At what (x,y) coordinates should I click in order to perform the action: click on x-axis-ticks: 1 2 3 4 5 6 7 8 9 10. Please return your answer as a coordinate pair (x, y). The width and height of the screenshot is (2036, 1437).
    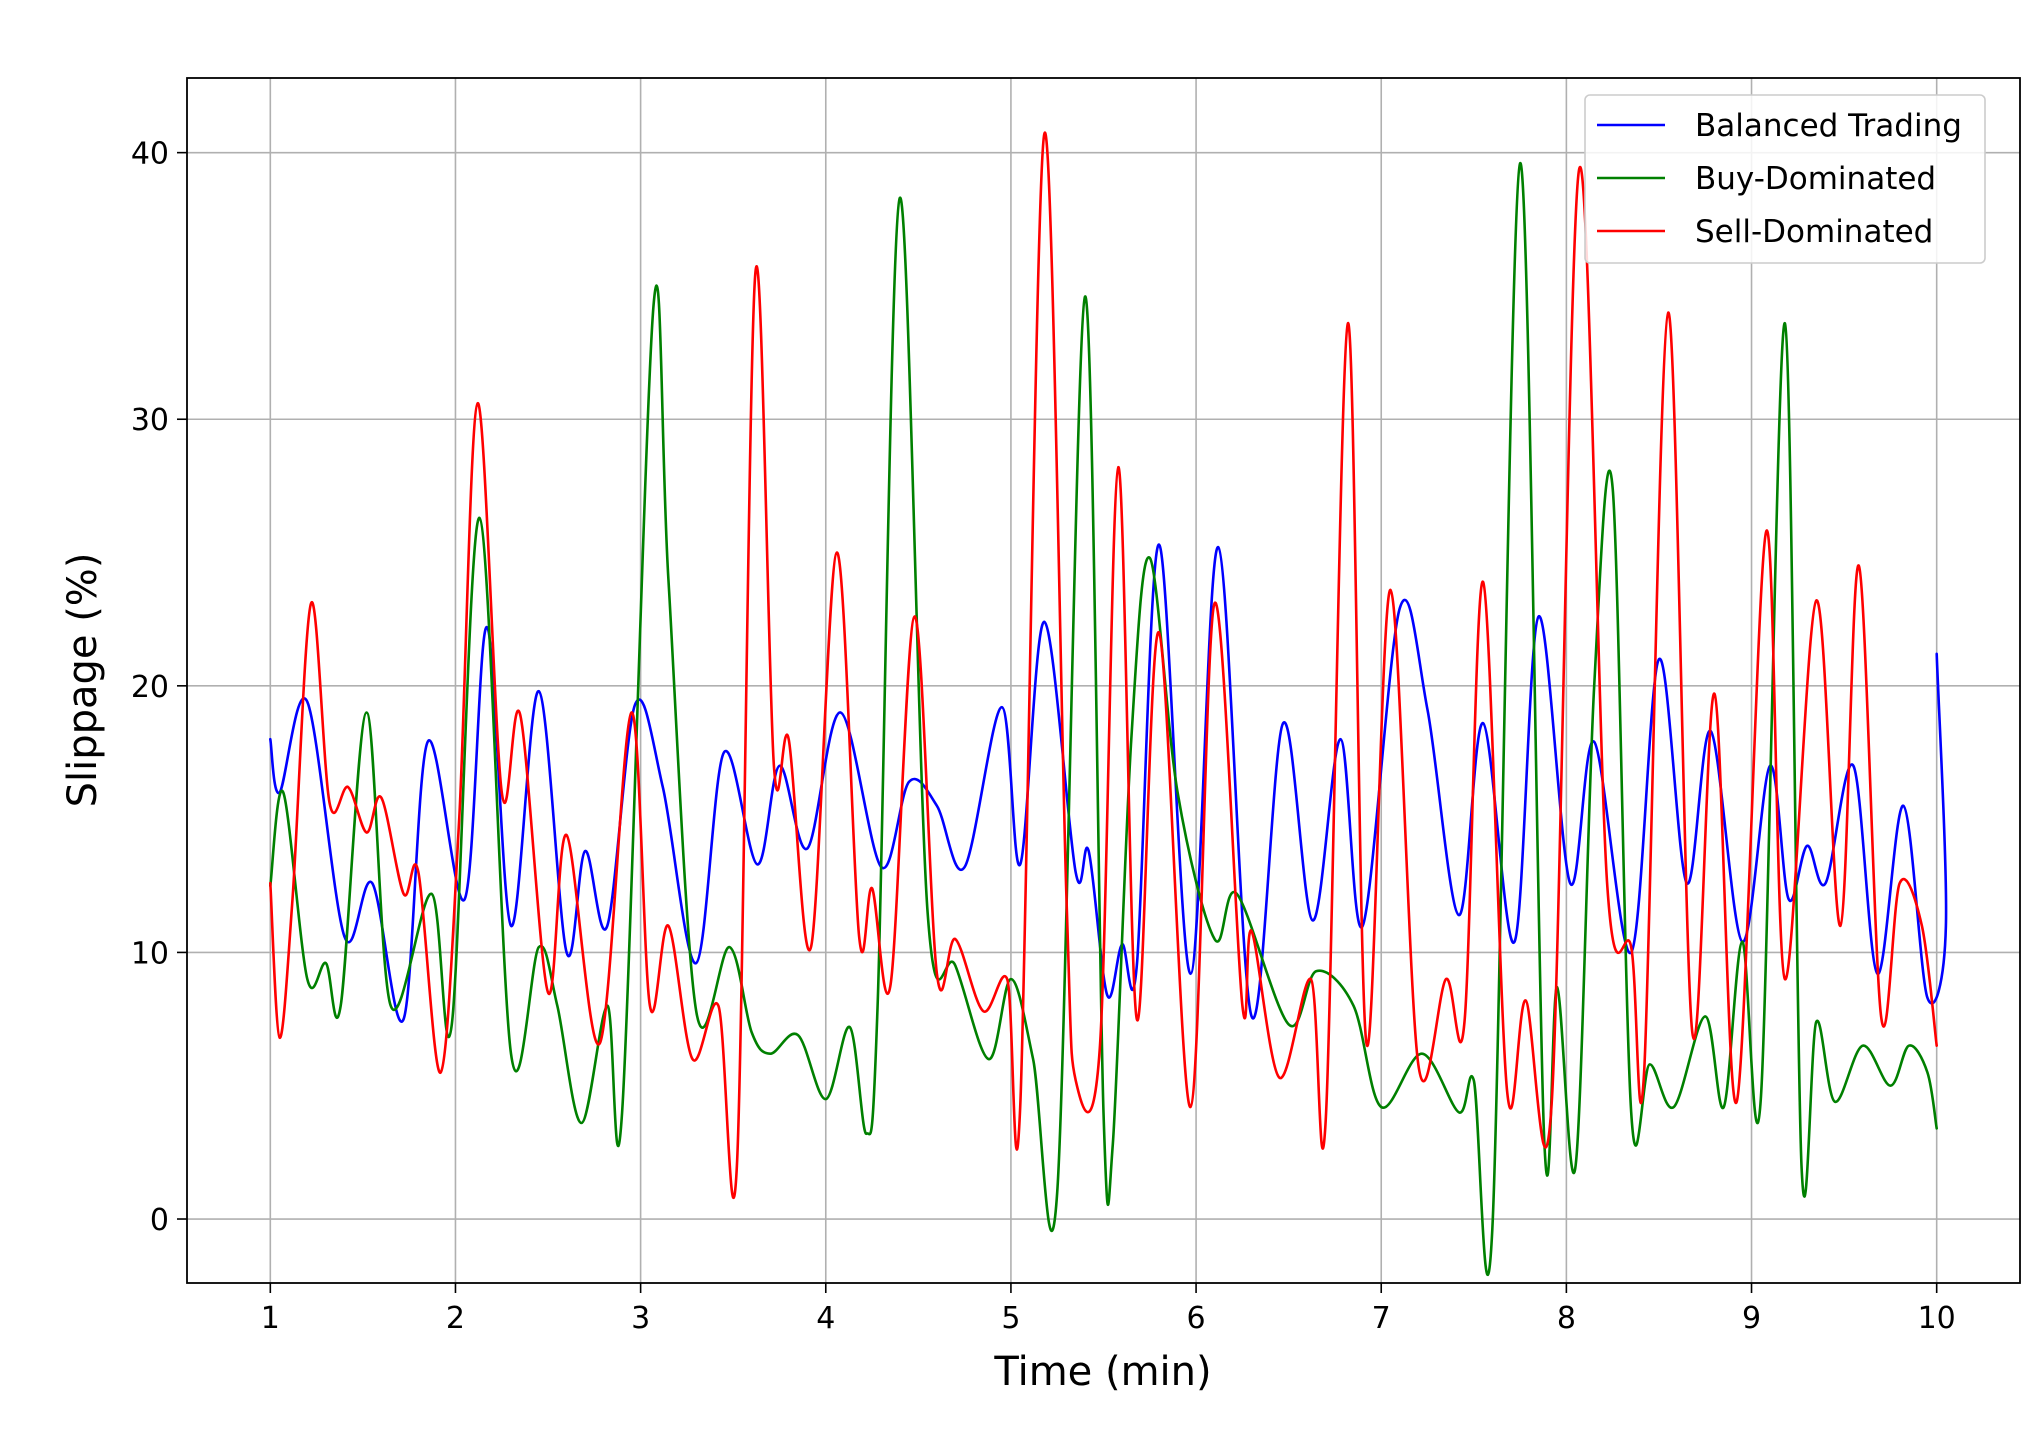
    Looking at the image, I should click on (1108, 1309).